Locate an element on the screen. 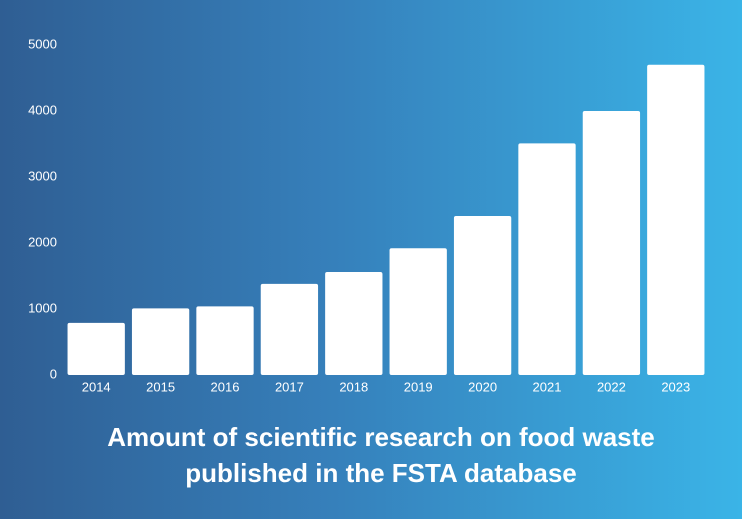  x-tick-label: 2016 is located at coordinates (225, 386).